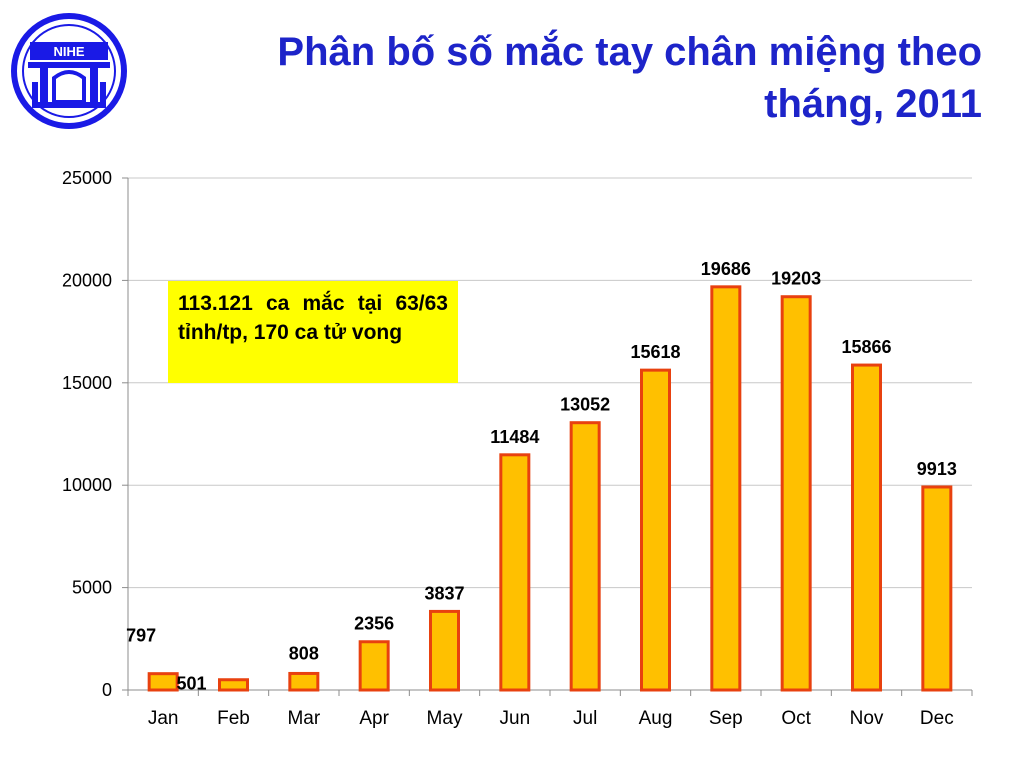 Image resolution: width=1024 pixels, height=768 pixels. What do you see at coordinates (163, 682) in the screenshot?
I see `bar-jan` at bounding box center [163, 682].